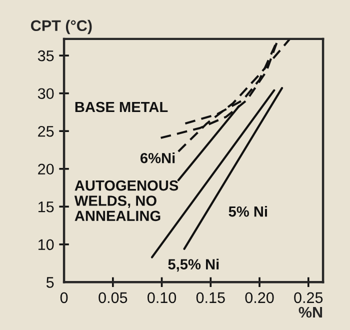 This screenshot has height=330, width=350. What do you see at coordinates (46, 56) in the screenshot?
I see `y-tick-label: 35` at bounding box center [46, 56].